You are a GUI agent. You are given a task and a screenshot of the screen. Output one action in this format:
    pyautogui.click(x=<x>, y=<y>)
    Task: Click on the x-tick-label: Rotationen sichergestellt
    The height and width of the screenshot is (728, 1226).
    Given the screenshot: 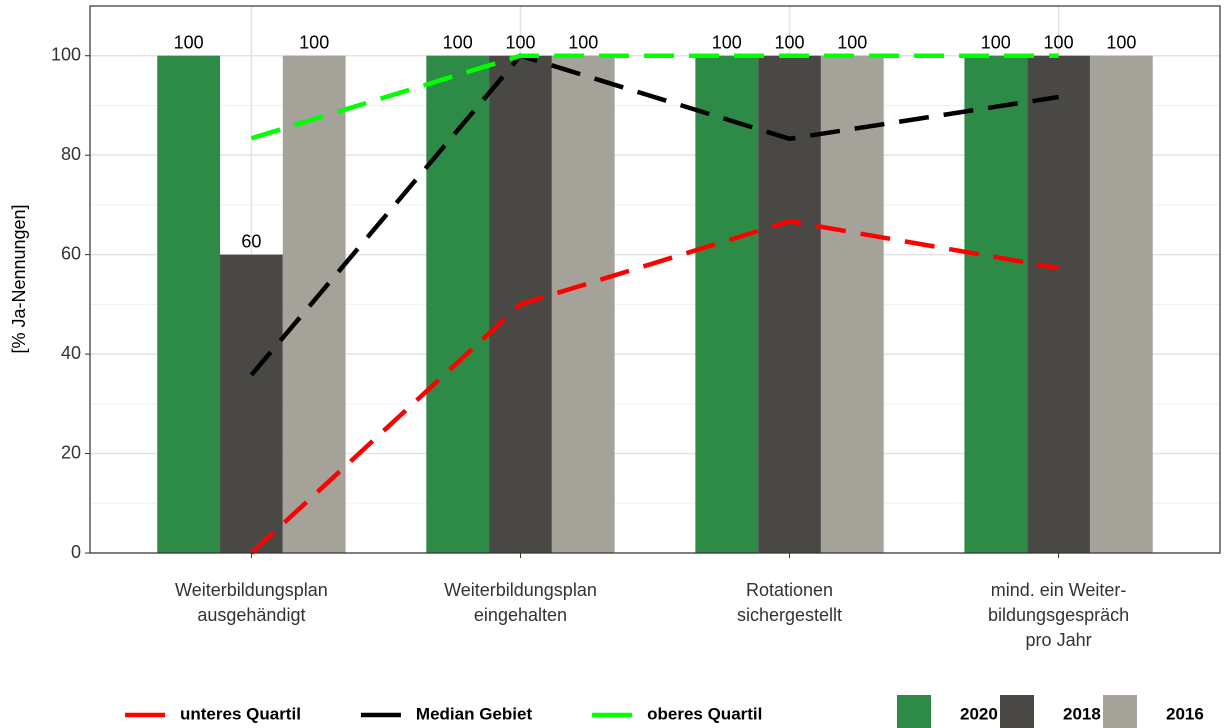 What is the action you would take?
    pyautogui.click(x=789, y=602)
    